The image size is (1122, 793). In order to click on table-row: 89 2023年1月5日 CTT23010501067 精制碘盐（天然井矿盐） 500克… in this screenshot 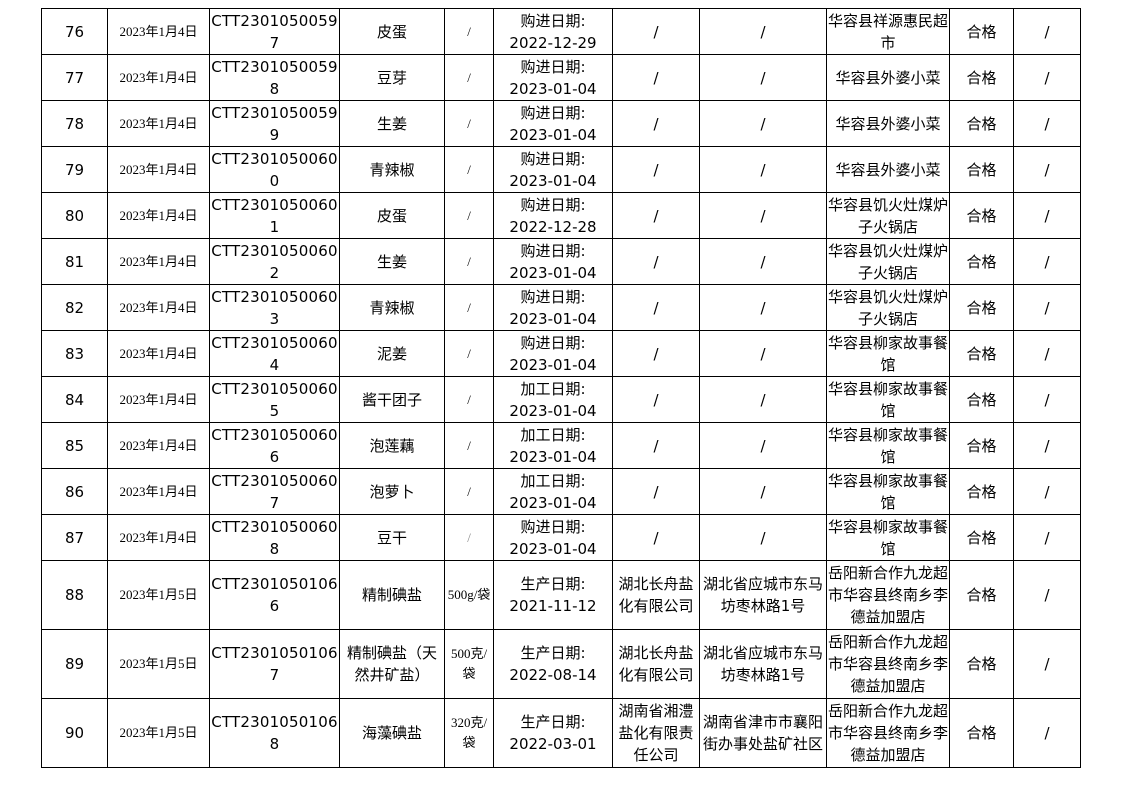, I will do `click(561, 664)`.